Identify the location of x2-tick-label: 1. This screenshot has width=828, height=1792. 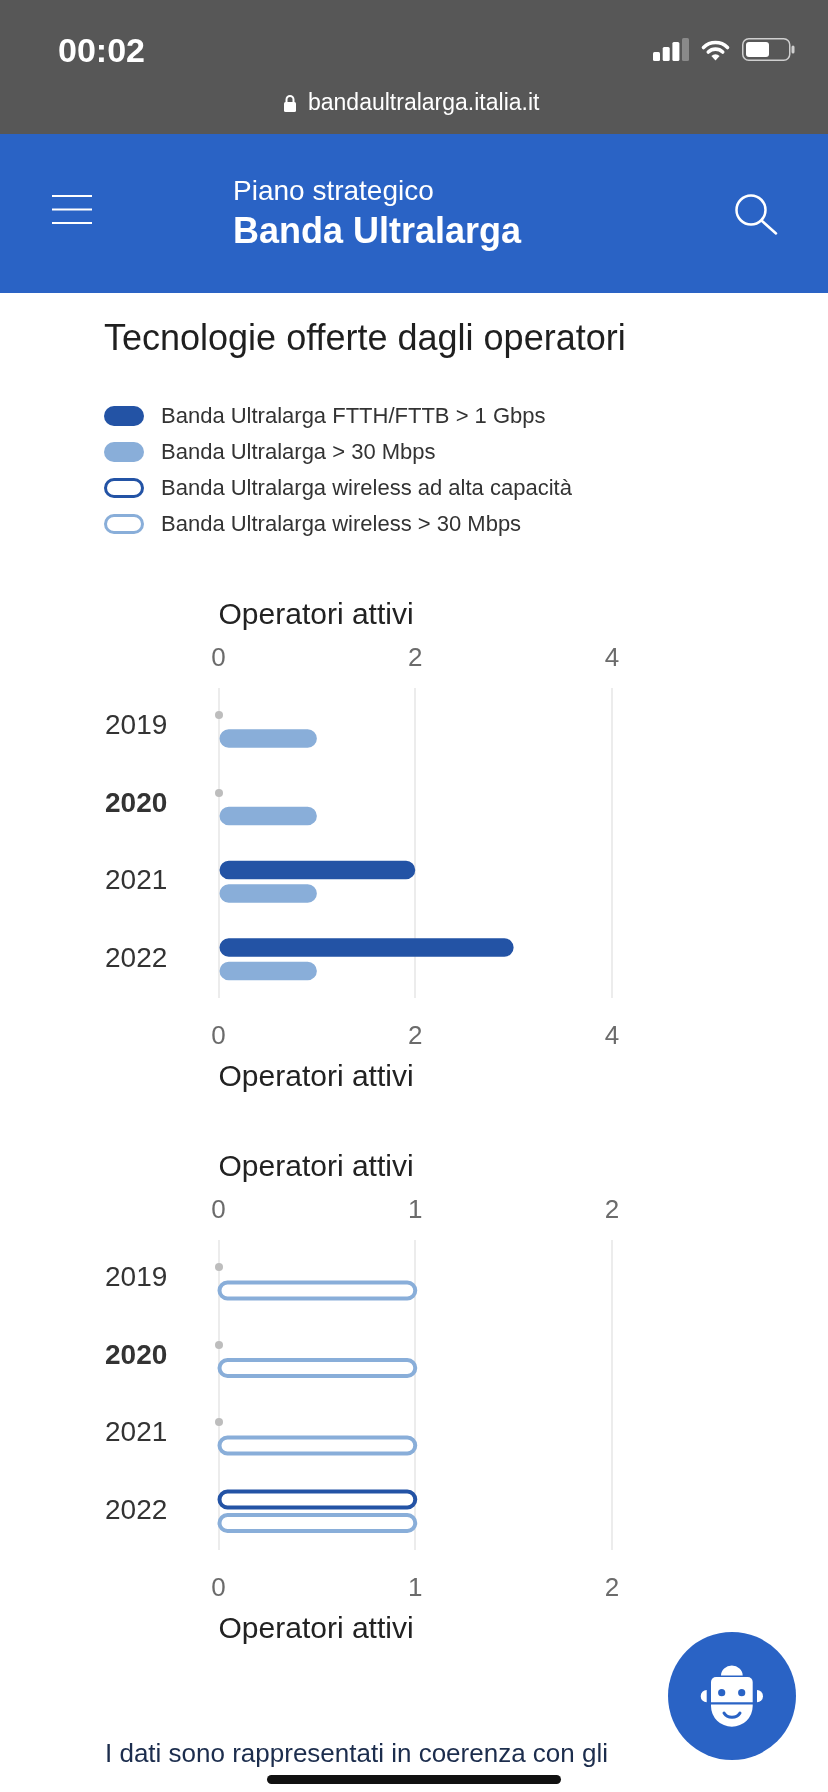
(415, 1586).